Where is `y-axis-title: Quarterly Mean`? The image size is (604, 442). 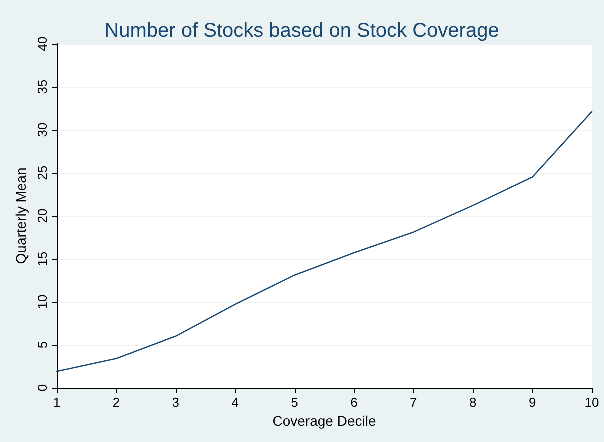
y-axis-title: Quarterly Mean is located at coordinates (21, 216).